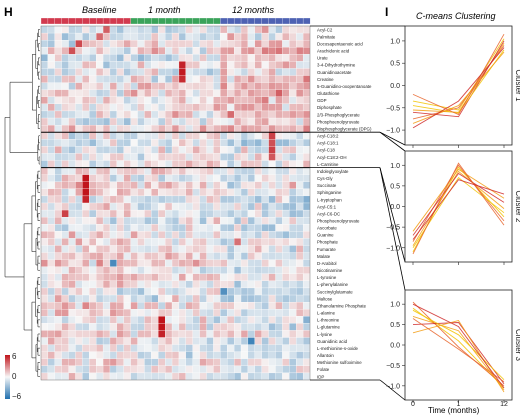 Image resolution: width=520 pixels, height=419 pixels. Describe the element at coordinates (327, 263) in the screenshot. I see `row-label: D-Arabitol` at that location.